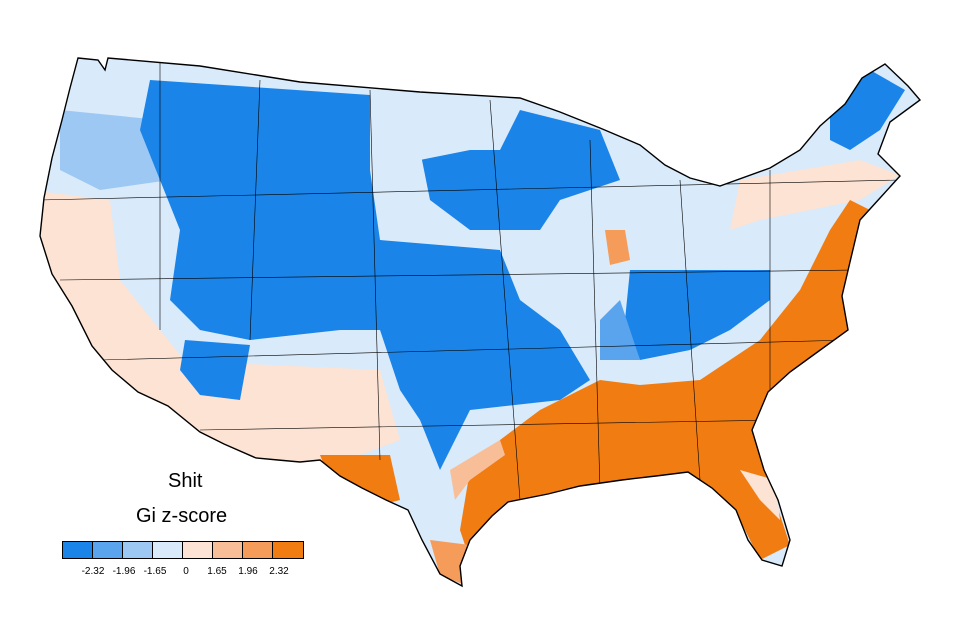  I want to click on region-appalachia, so click(697, 315).